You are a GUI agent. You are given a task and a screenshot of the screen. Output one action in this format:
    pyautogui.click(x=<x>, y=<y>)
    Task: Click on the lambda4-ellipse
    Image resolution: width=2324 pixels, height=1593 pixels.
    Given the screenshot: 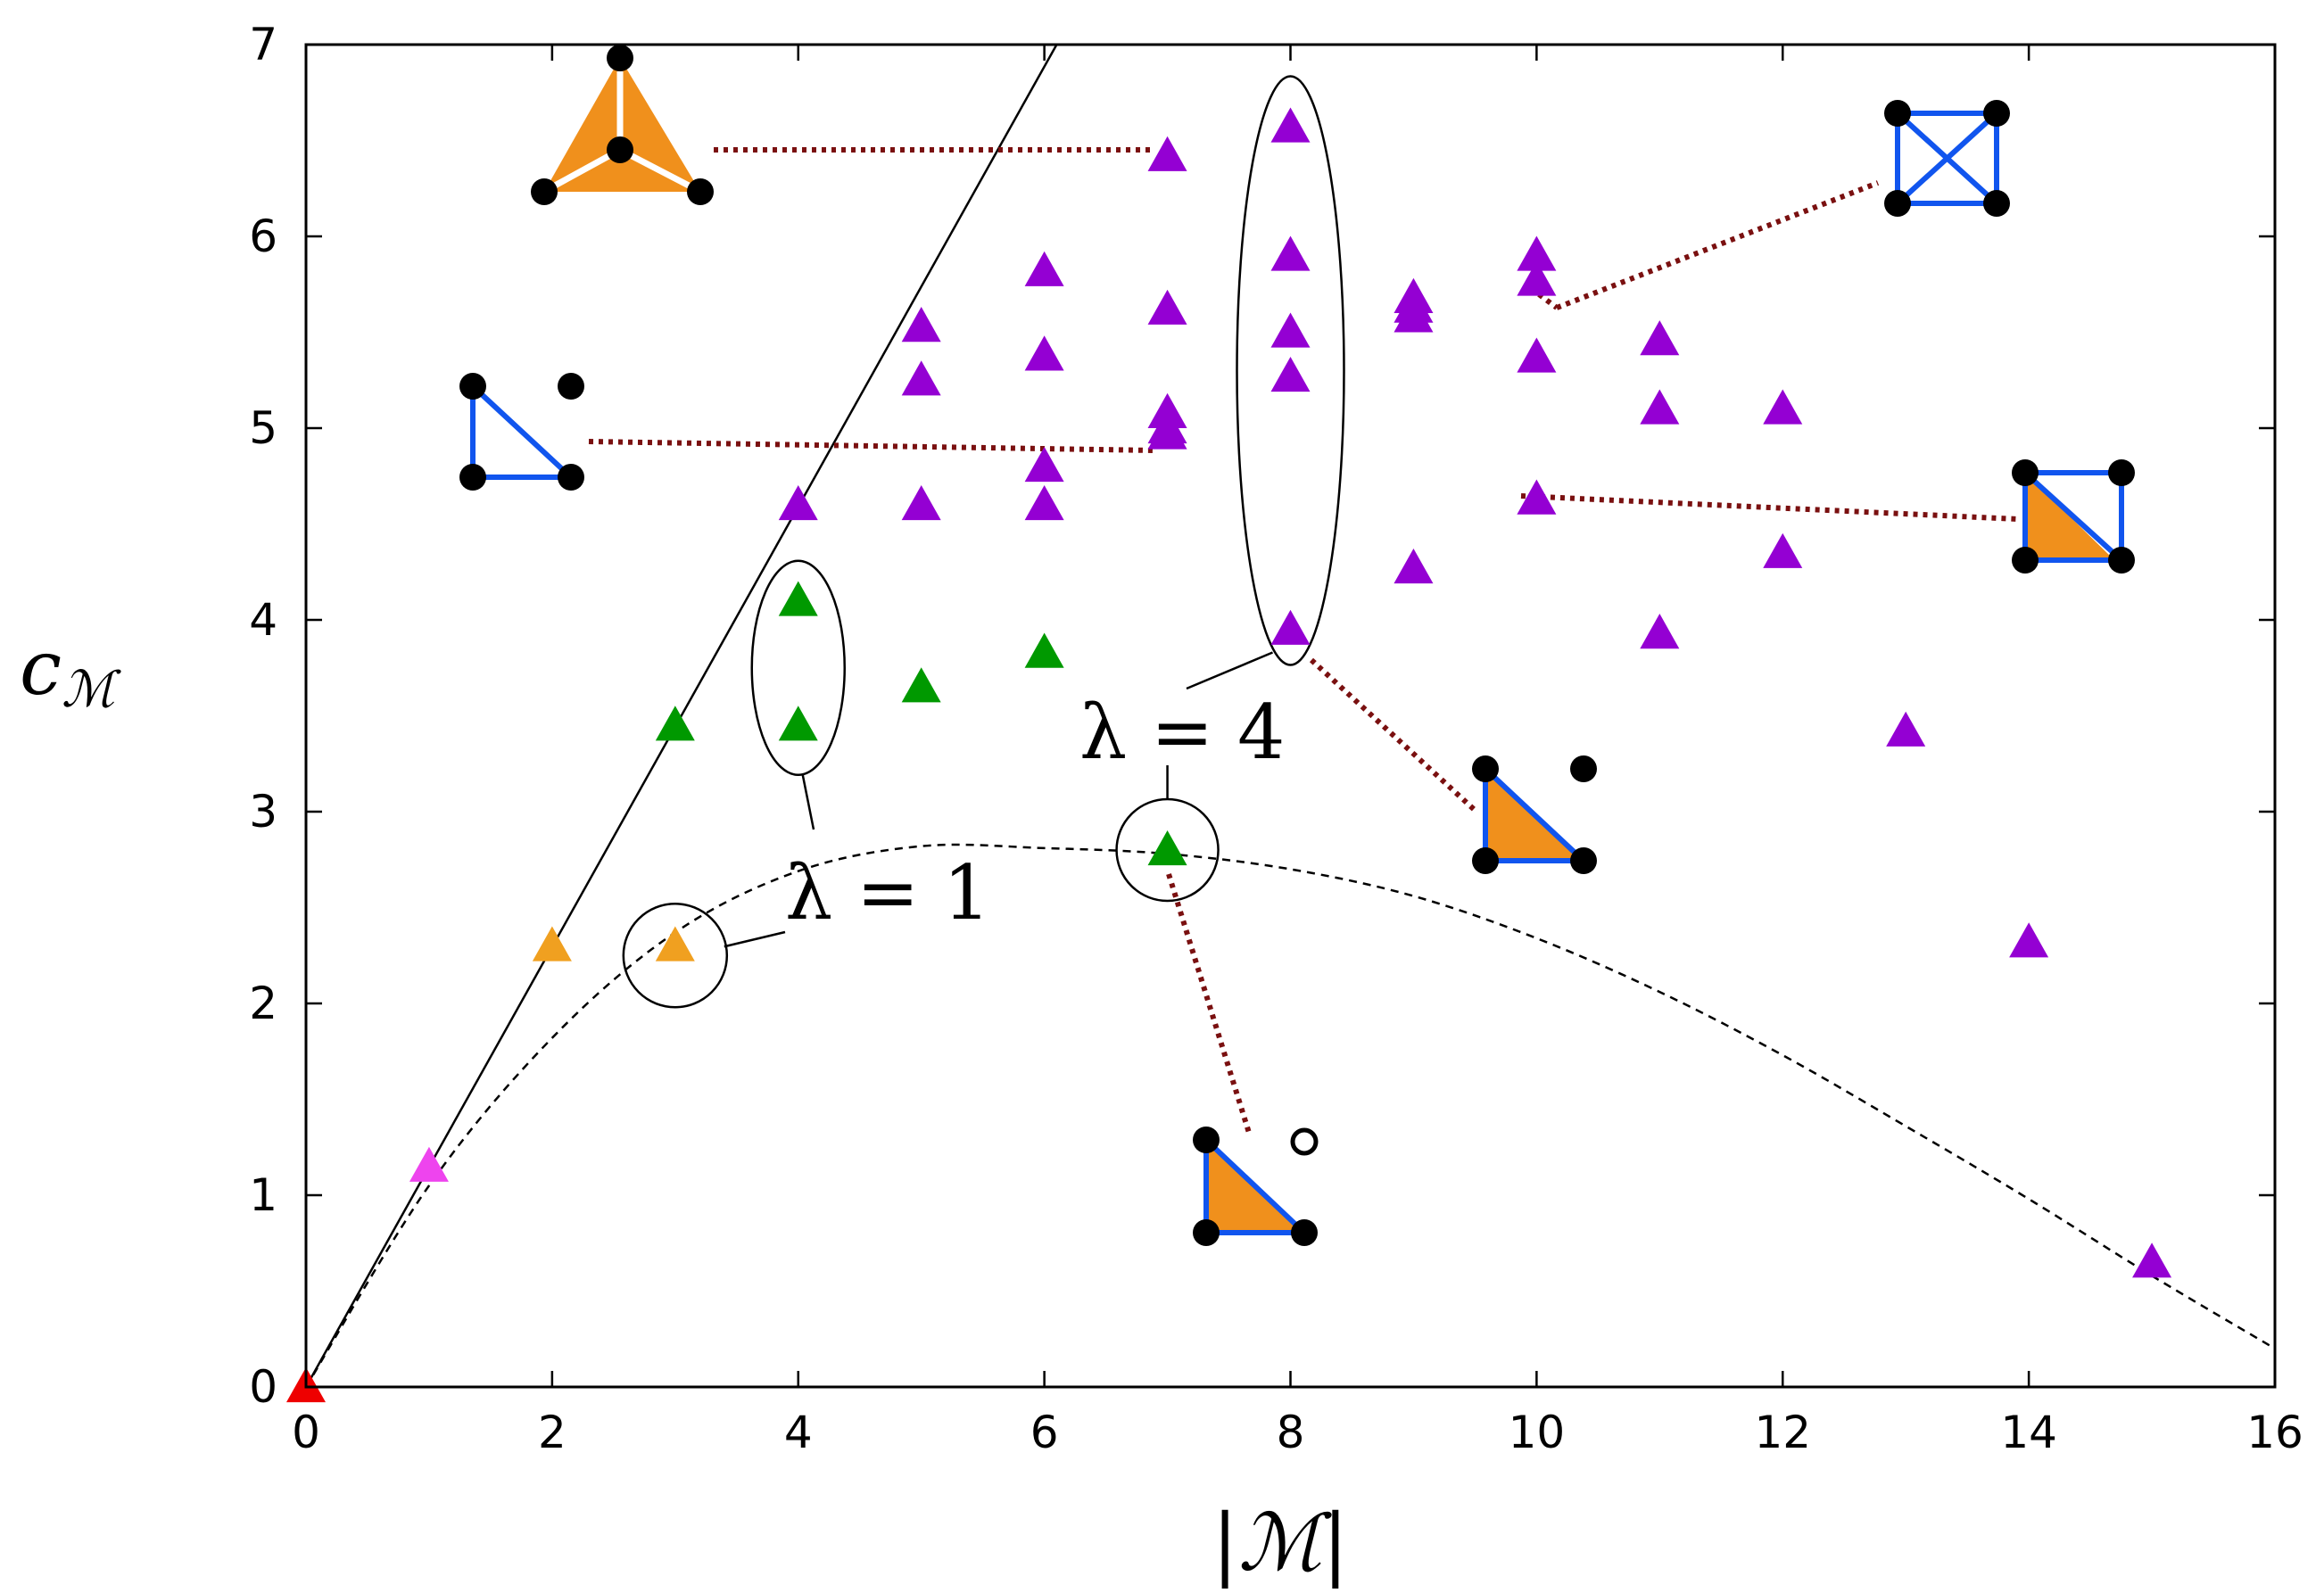 What is the action you would take?
    pyautogui.click(x=1290, y=370)
    